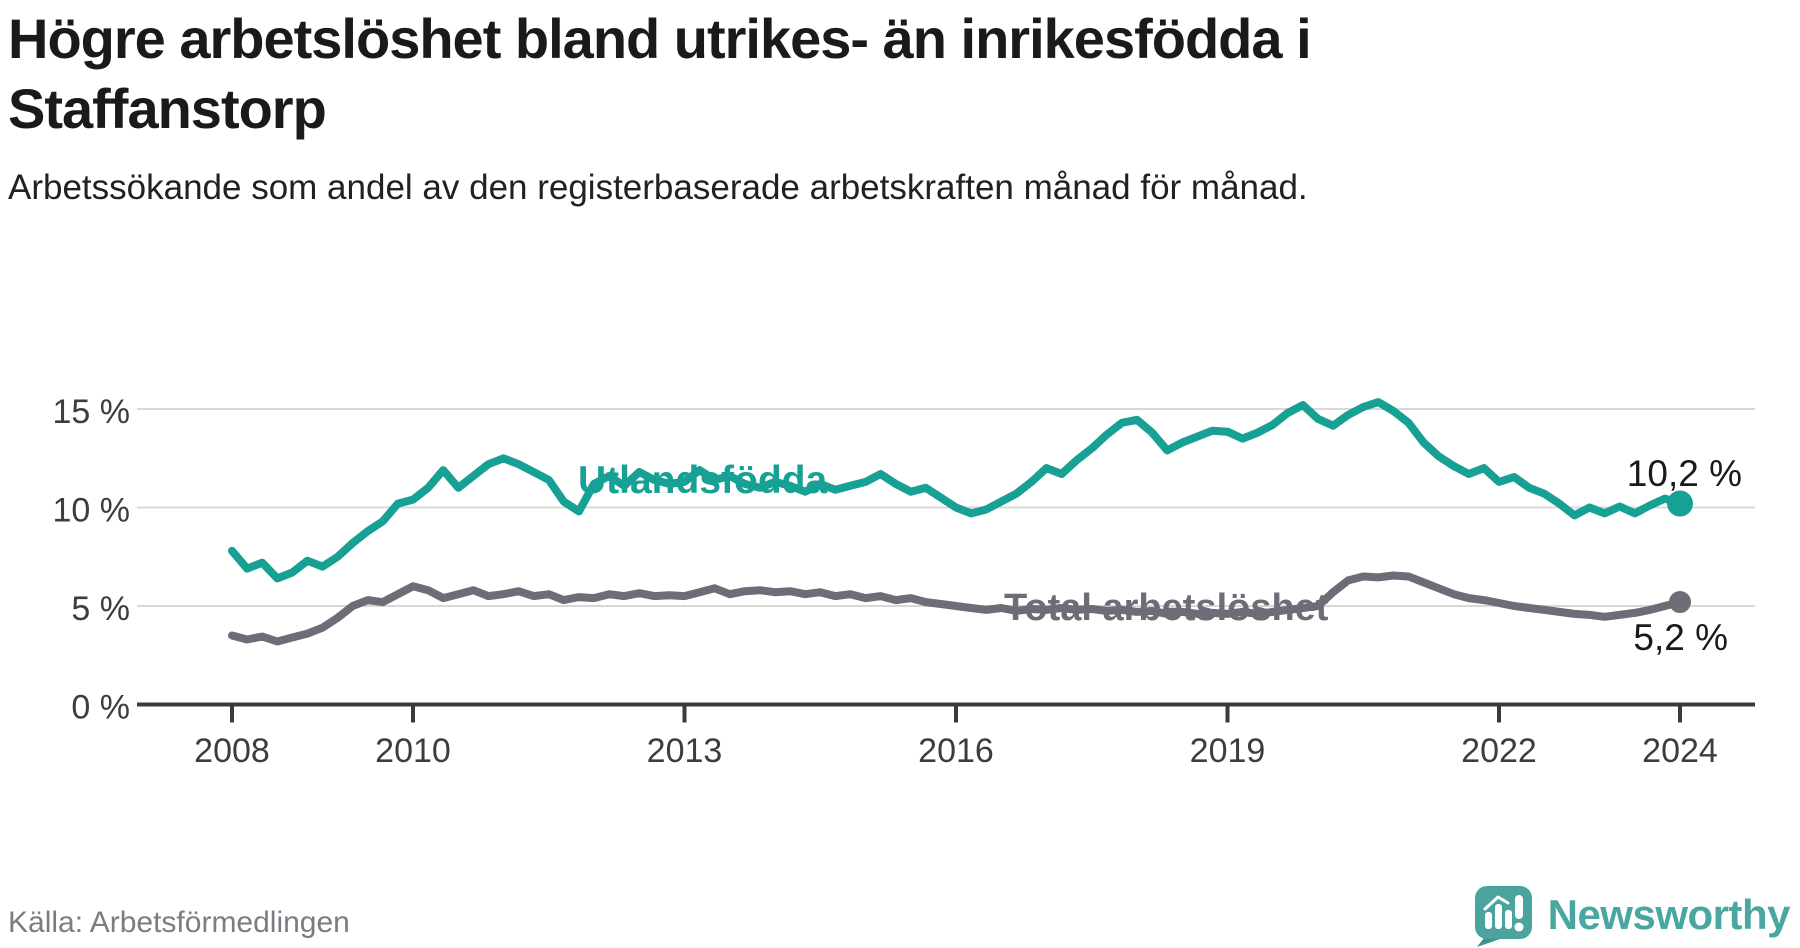  I want to click on x-tick-label: 2010, so click(413, 751).